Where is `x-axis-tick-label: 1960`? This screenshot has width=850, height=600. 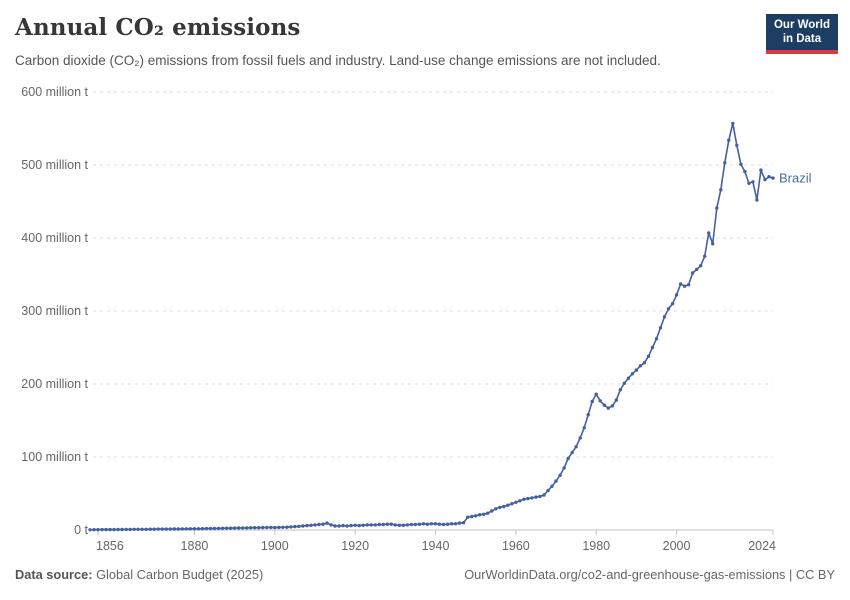
x-axis-tick-label: 1960 is located at coordinates (516, 546).